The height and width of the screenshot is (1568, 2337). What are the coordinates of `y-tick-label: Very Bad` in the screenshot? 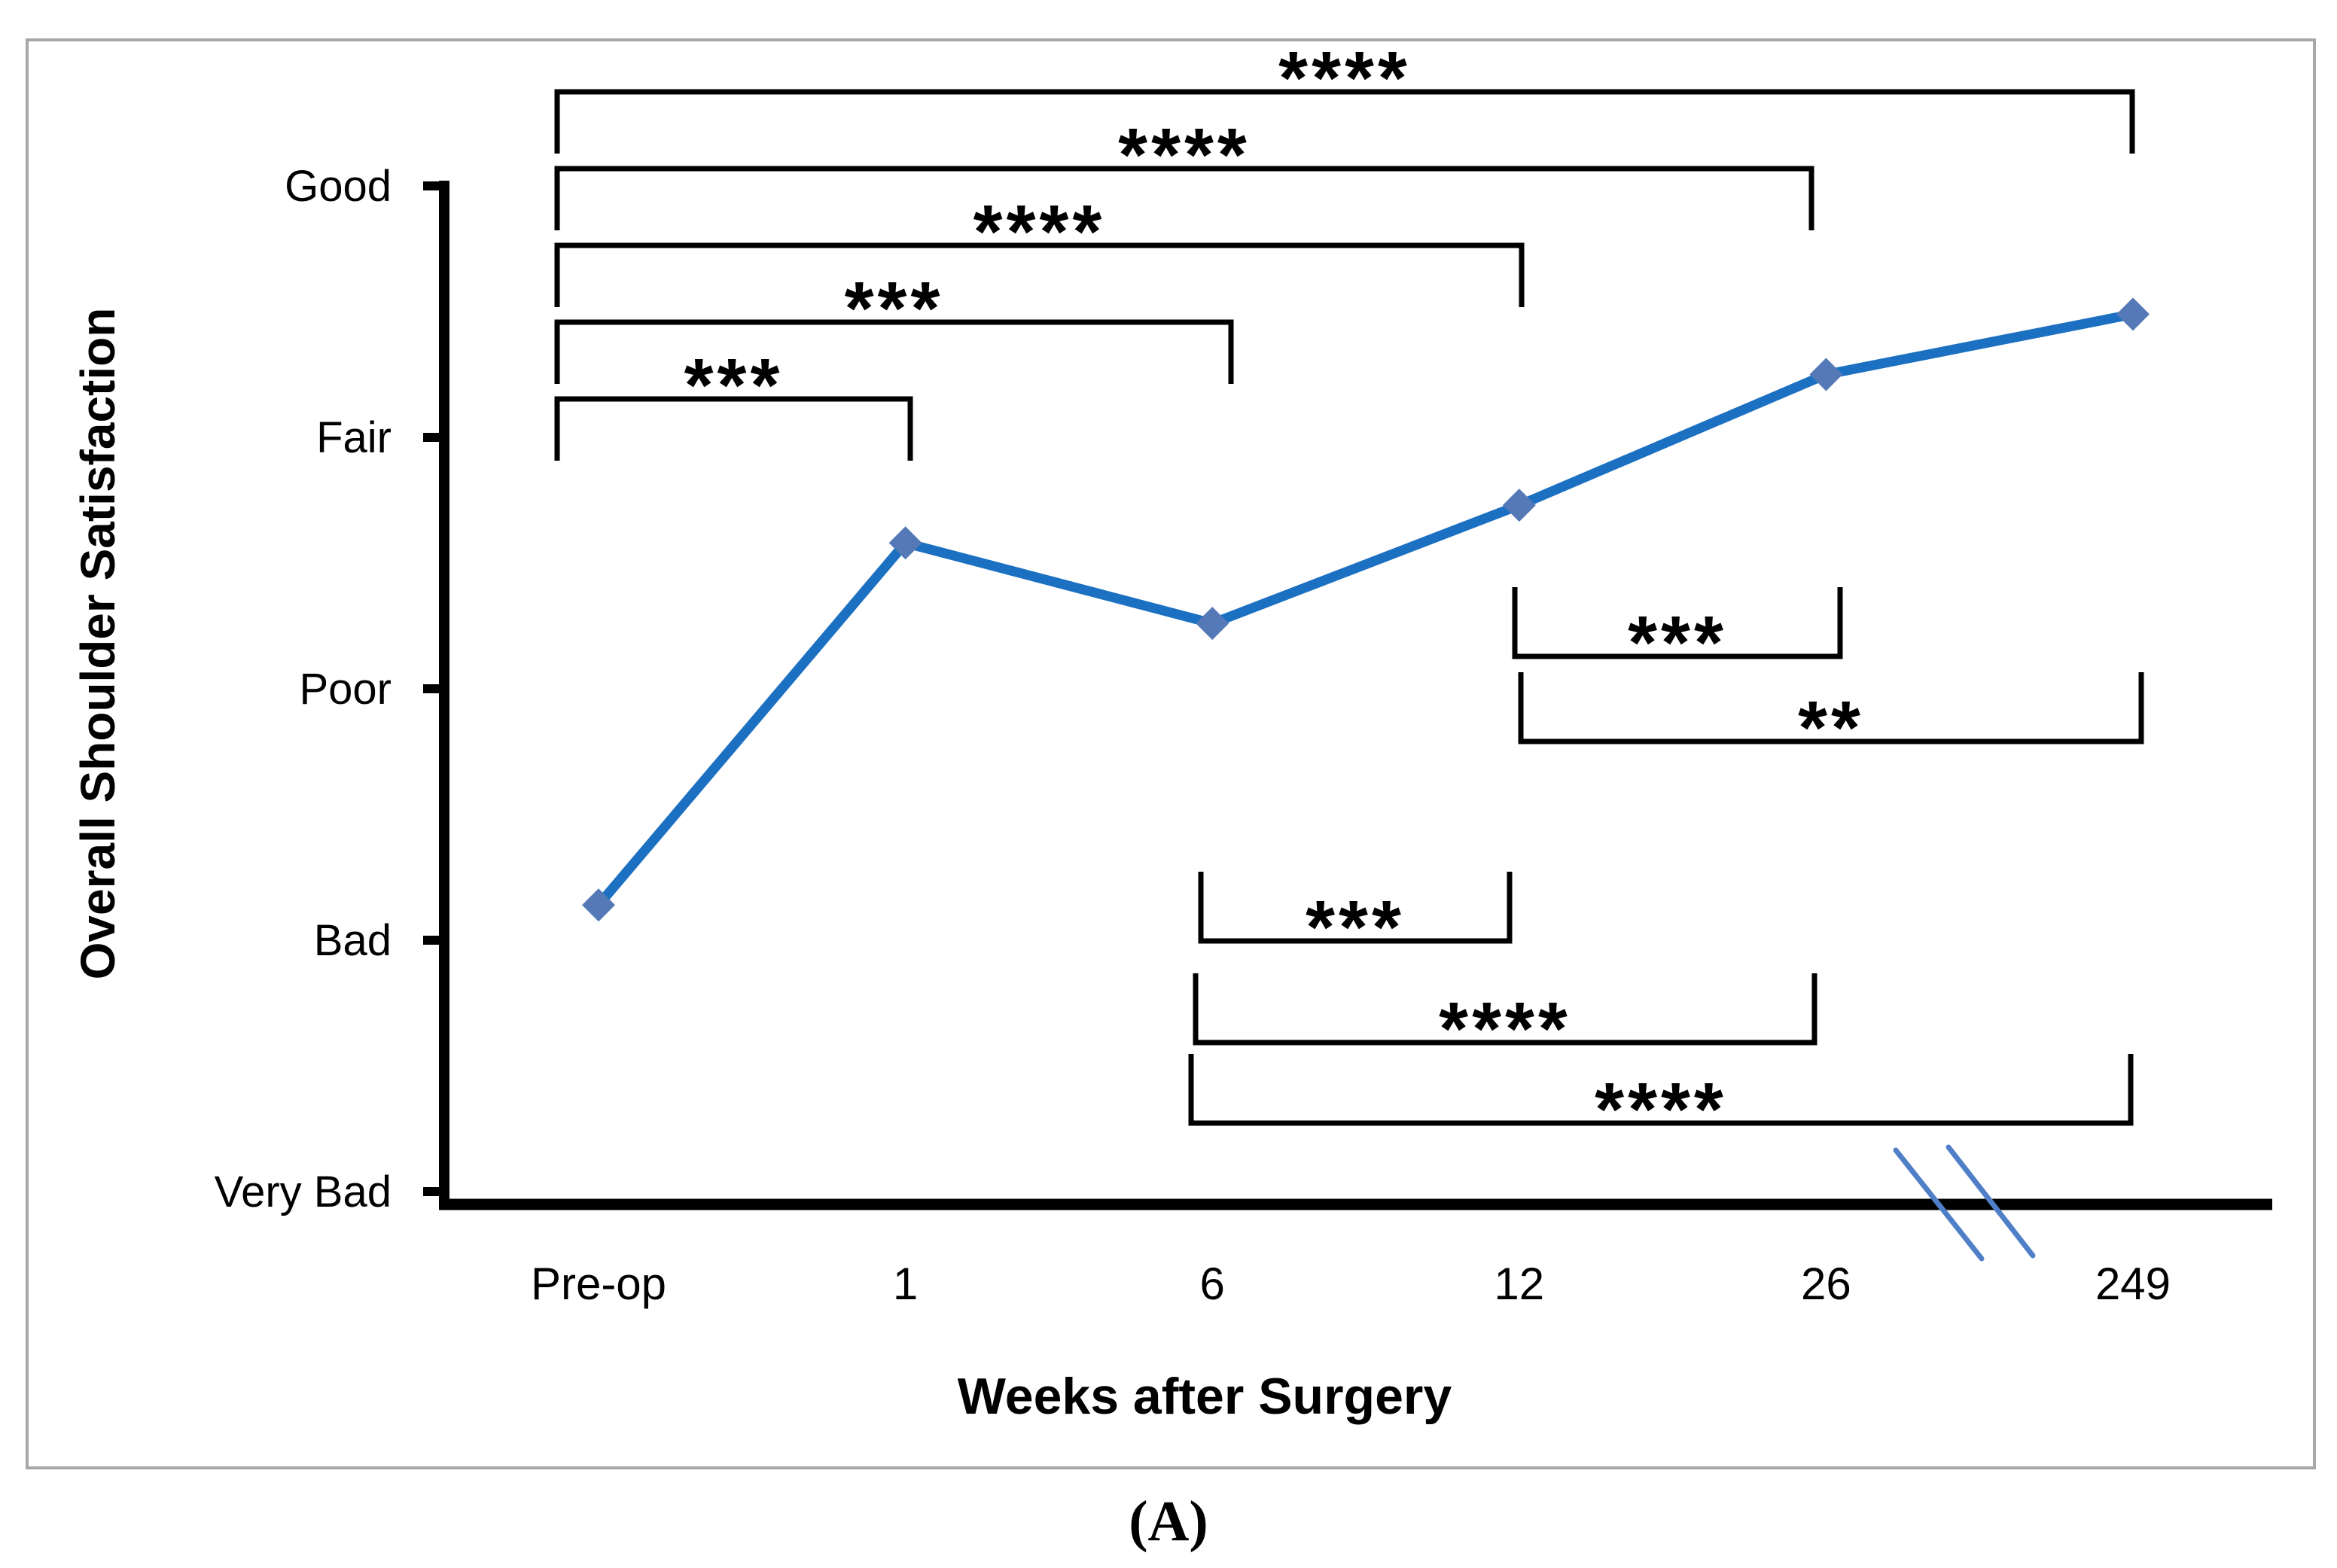 It's located at (303, 1192).